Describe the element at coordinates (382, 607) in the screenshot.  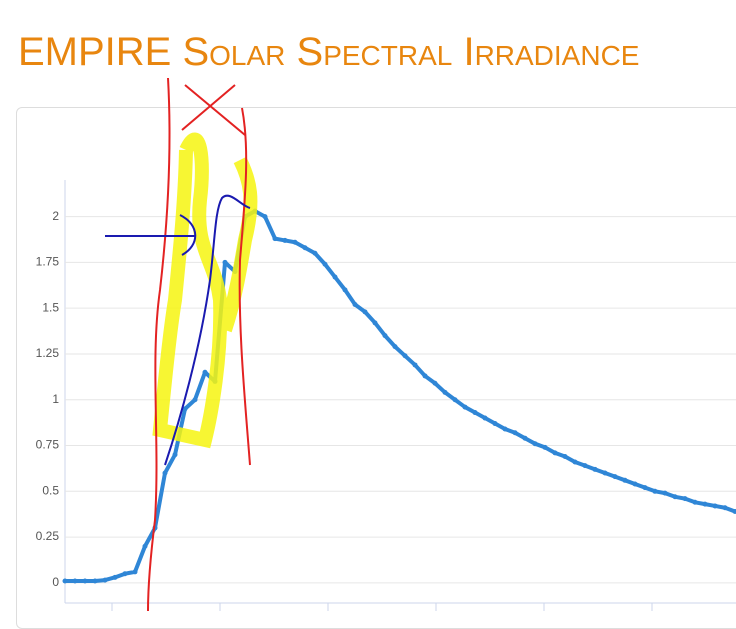
I see `x-tick-marks` at that location.